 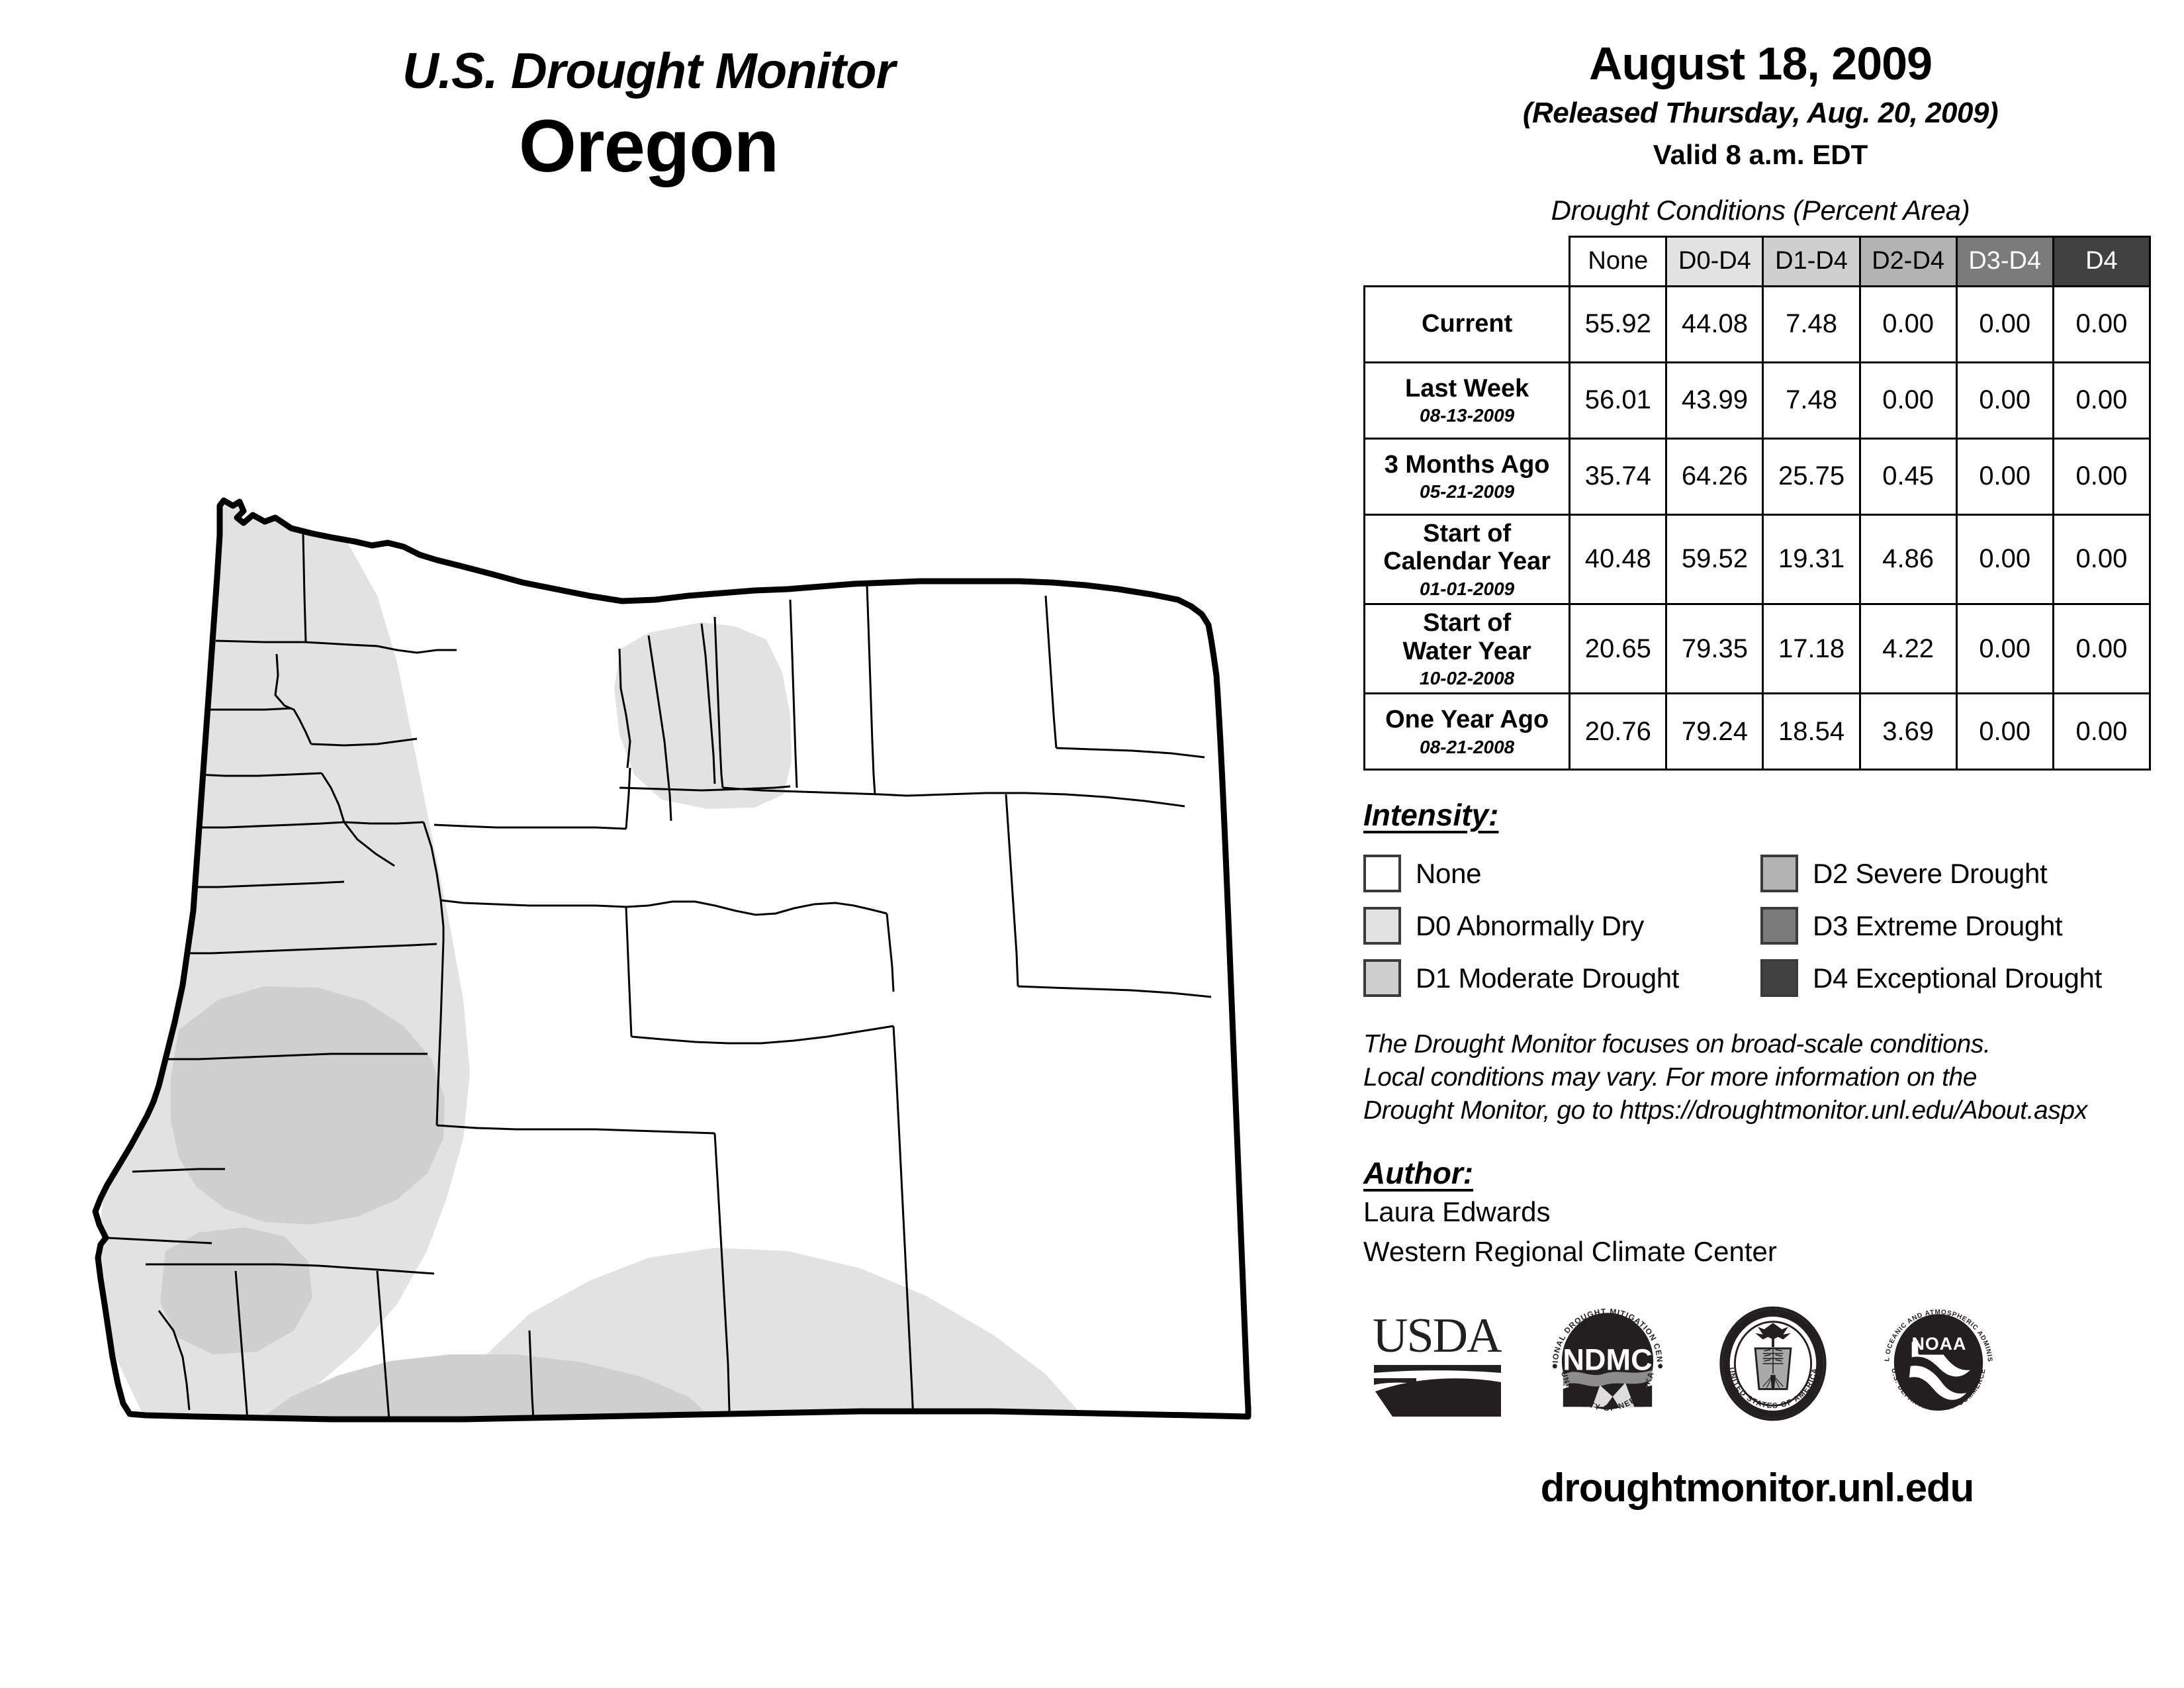 What do you see at coordinates (648, 115) in the screenshot?
I see `map-title-block: U.S. Drought Monitor Oregon` at bounding box center [648, 115].